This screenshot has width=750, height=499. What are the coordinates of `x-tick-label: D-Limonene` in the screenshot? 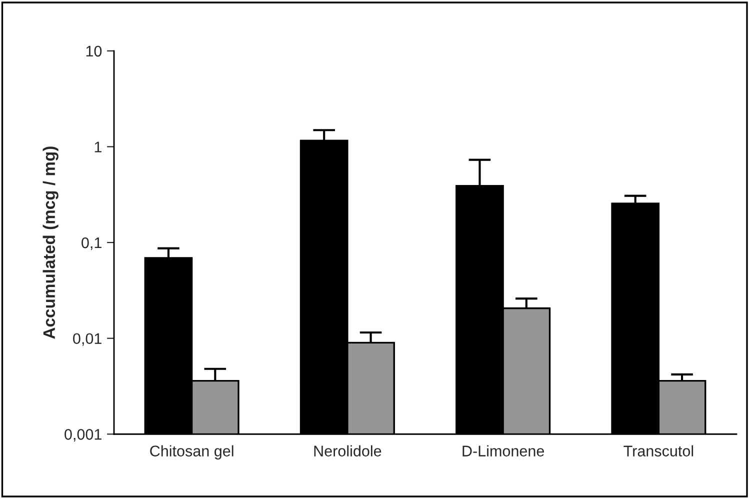 It's located at (503, 450).